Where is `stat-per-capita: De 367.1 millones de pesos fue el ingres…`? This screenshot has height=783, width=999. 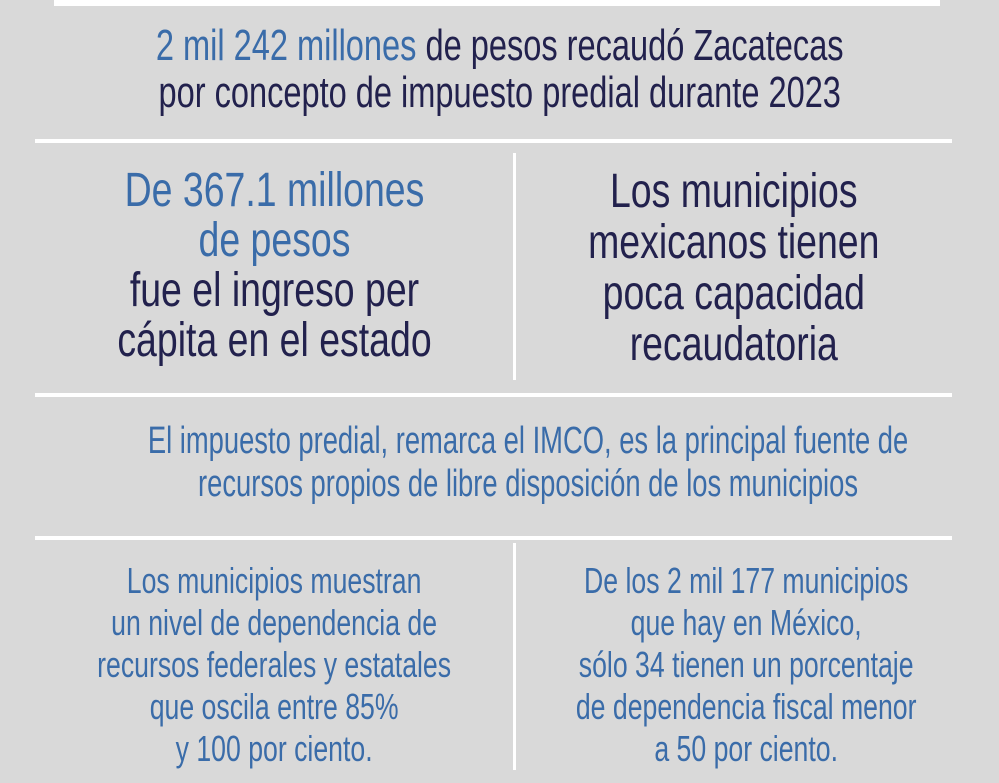
stat-per-capita: De 367.1 millones de pesos fue el ingres… is located at coordinates (274, 266).